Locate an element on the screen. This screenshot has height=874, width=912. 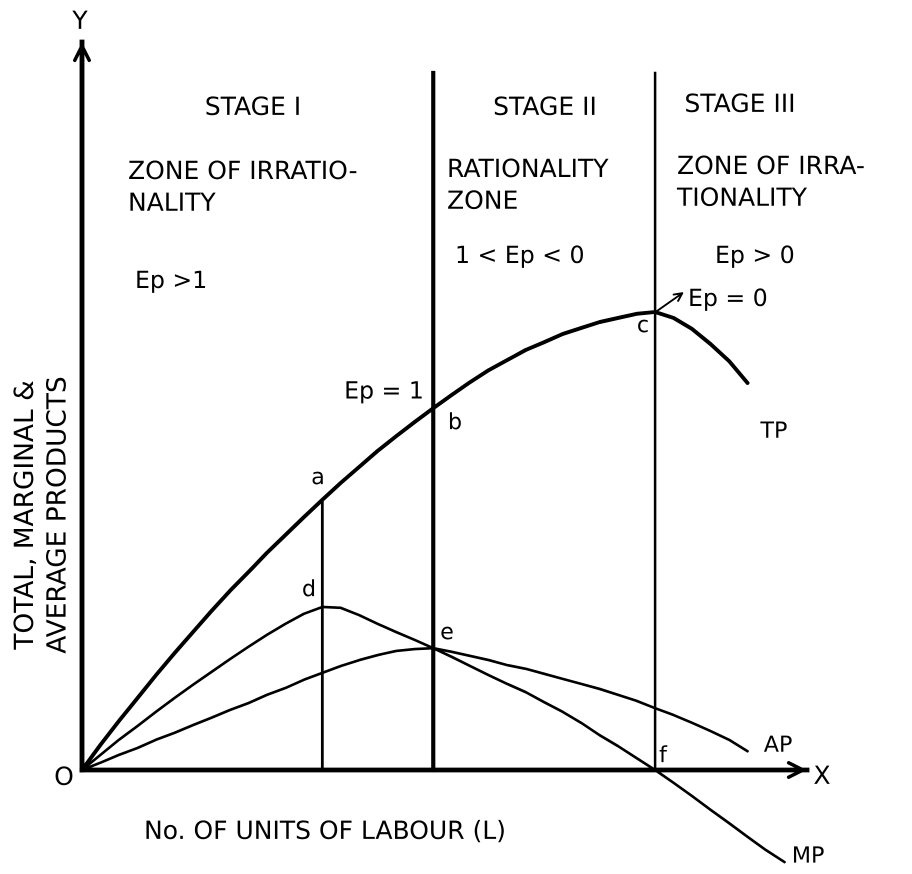
series-label: MP is located at coordinates (809, 854).